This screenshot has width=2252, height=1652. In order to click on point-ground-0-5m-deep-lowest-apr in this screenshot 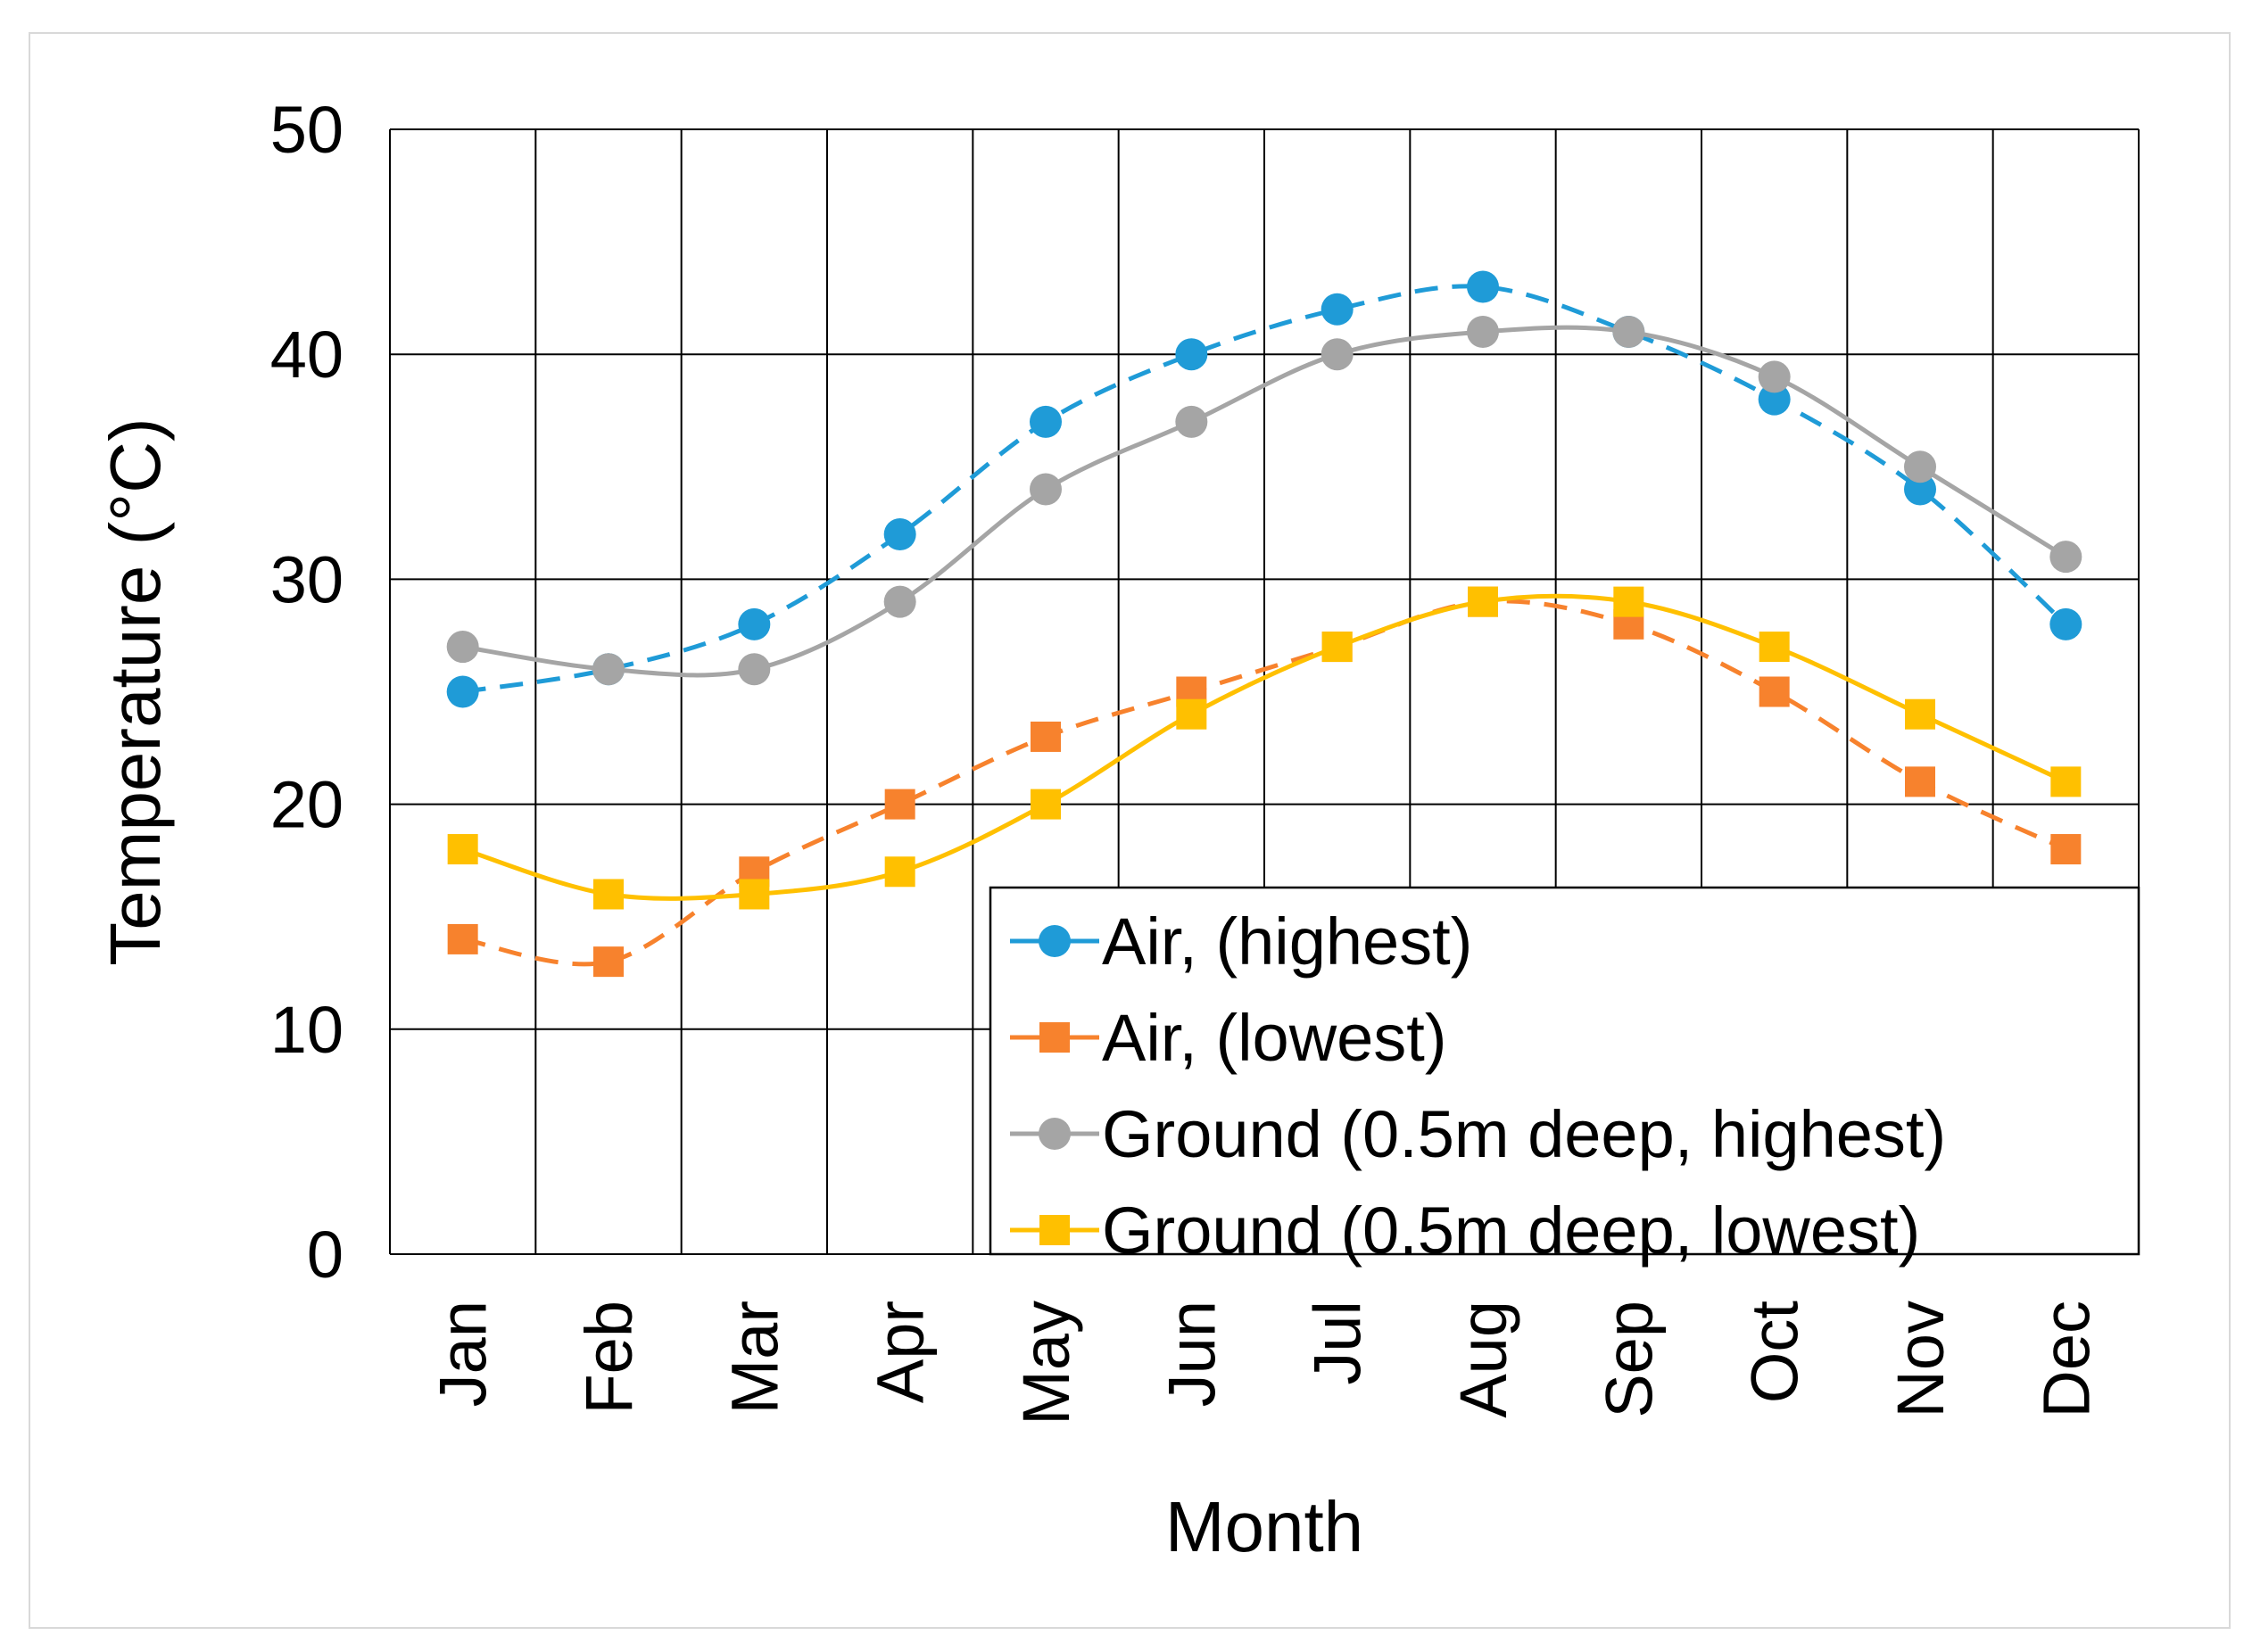, I will do `click(899, 872)`.